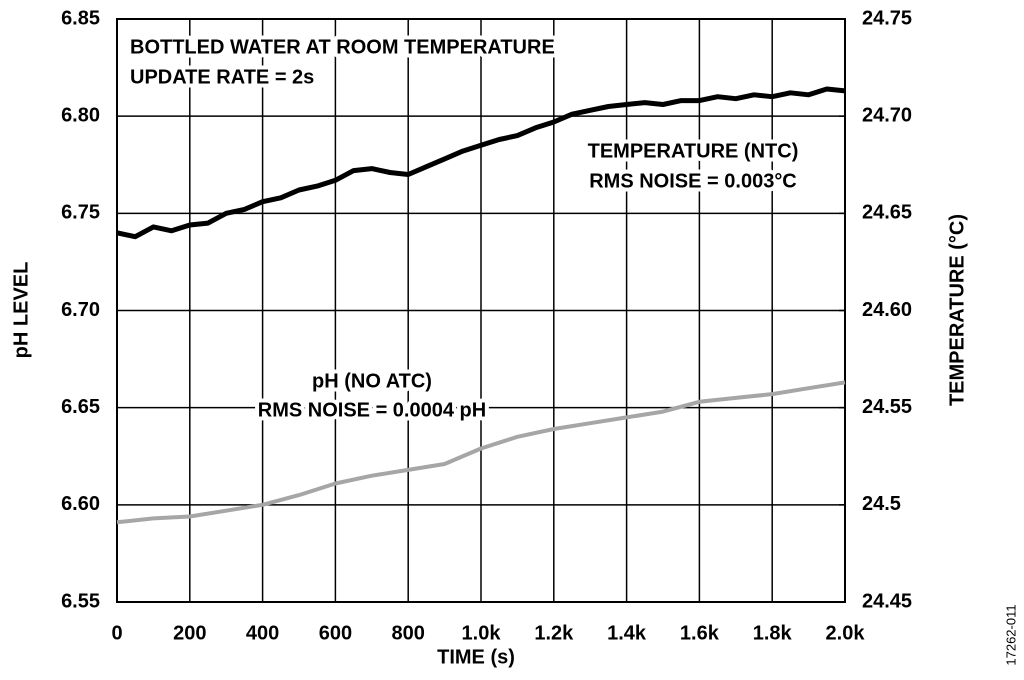 Image resolution: width=1024 pixels, height=680 pixels. What do you see at coordinates (482, 633) in the screenshot?
I see `x-tick-label: 1.0k` at bounding box center [482, 633].